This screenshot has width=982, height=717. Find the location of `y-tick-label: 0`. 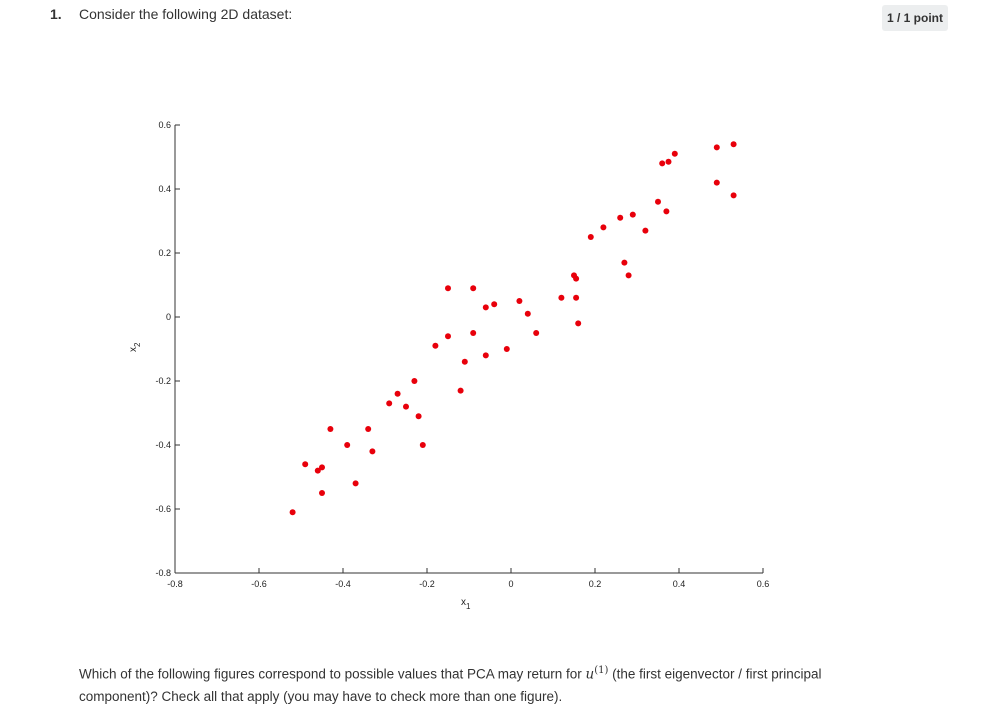

y-tick-label: 0 is located at coordinates (168, 317).